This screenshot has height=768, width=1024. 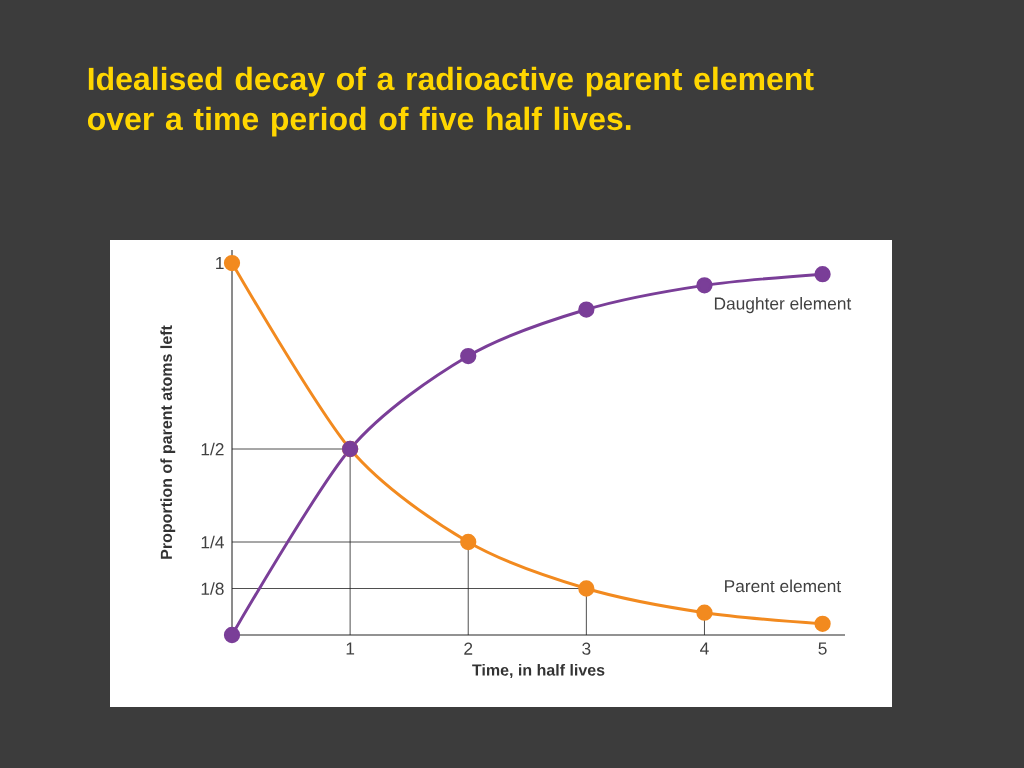 I want to click on chart-title: Idealised decay of a radioactive parent element over a time period of five half lives., so click(x=450, y=101).